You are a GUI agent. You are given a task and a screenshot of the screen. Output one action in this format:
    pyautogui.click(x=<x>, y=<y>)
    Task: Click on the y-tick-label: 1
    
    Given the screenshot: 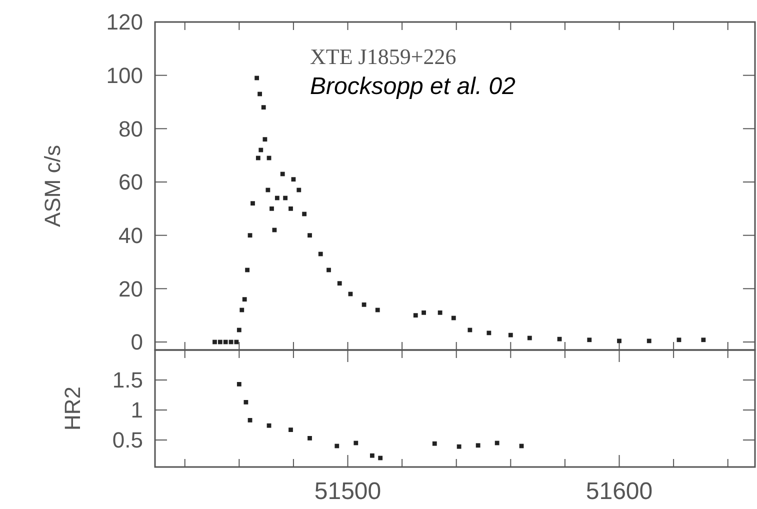 What is the action you would take?
    pyautogui.click(x=136, y=410)
    